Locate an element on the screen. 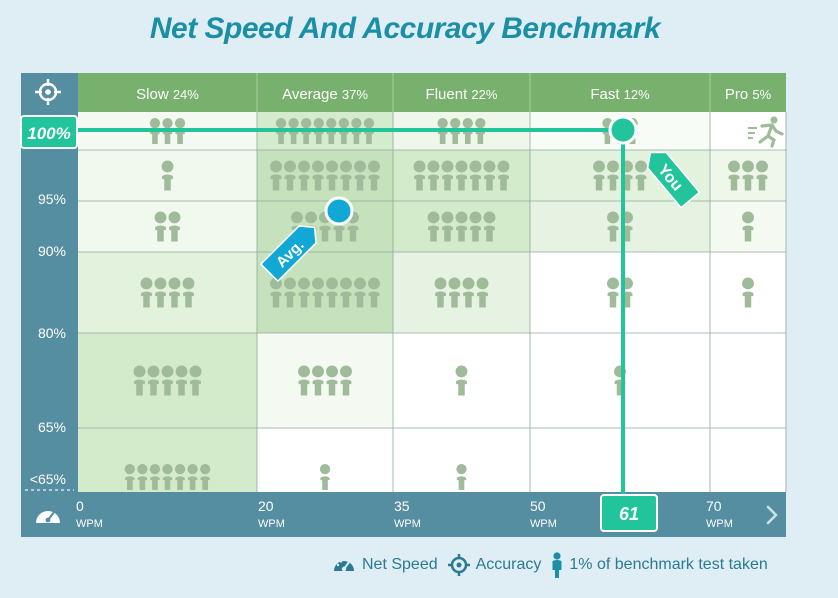 The width and height of the screenshot is (838, 598). column-header-fluent: Fluent 22% is located at coordinates (462, 94).